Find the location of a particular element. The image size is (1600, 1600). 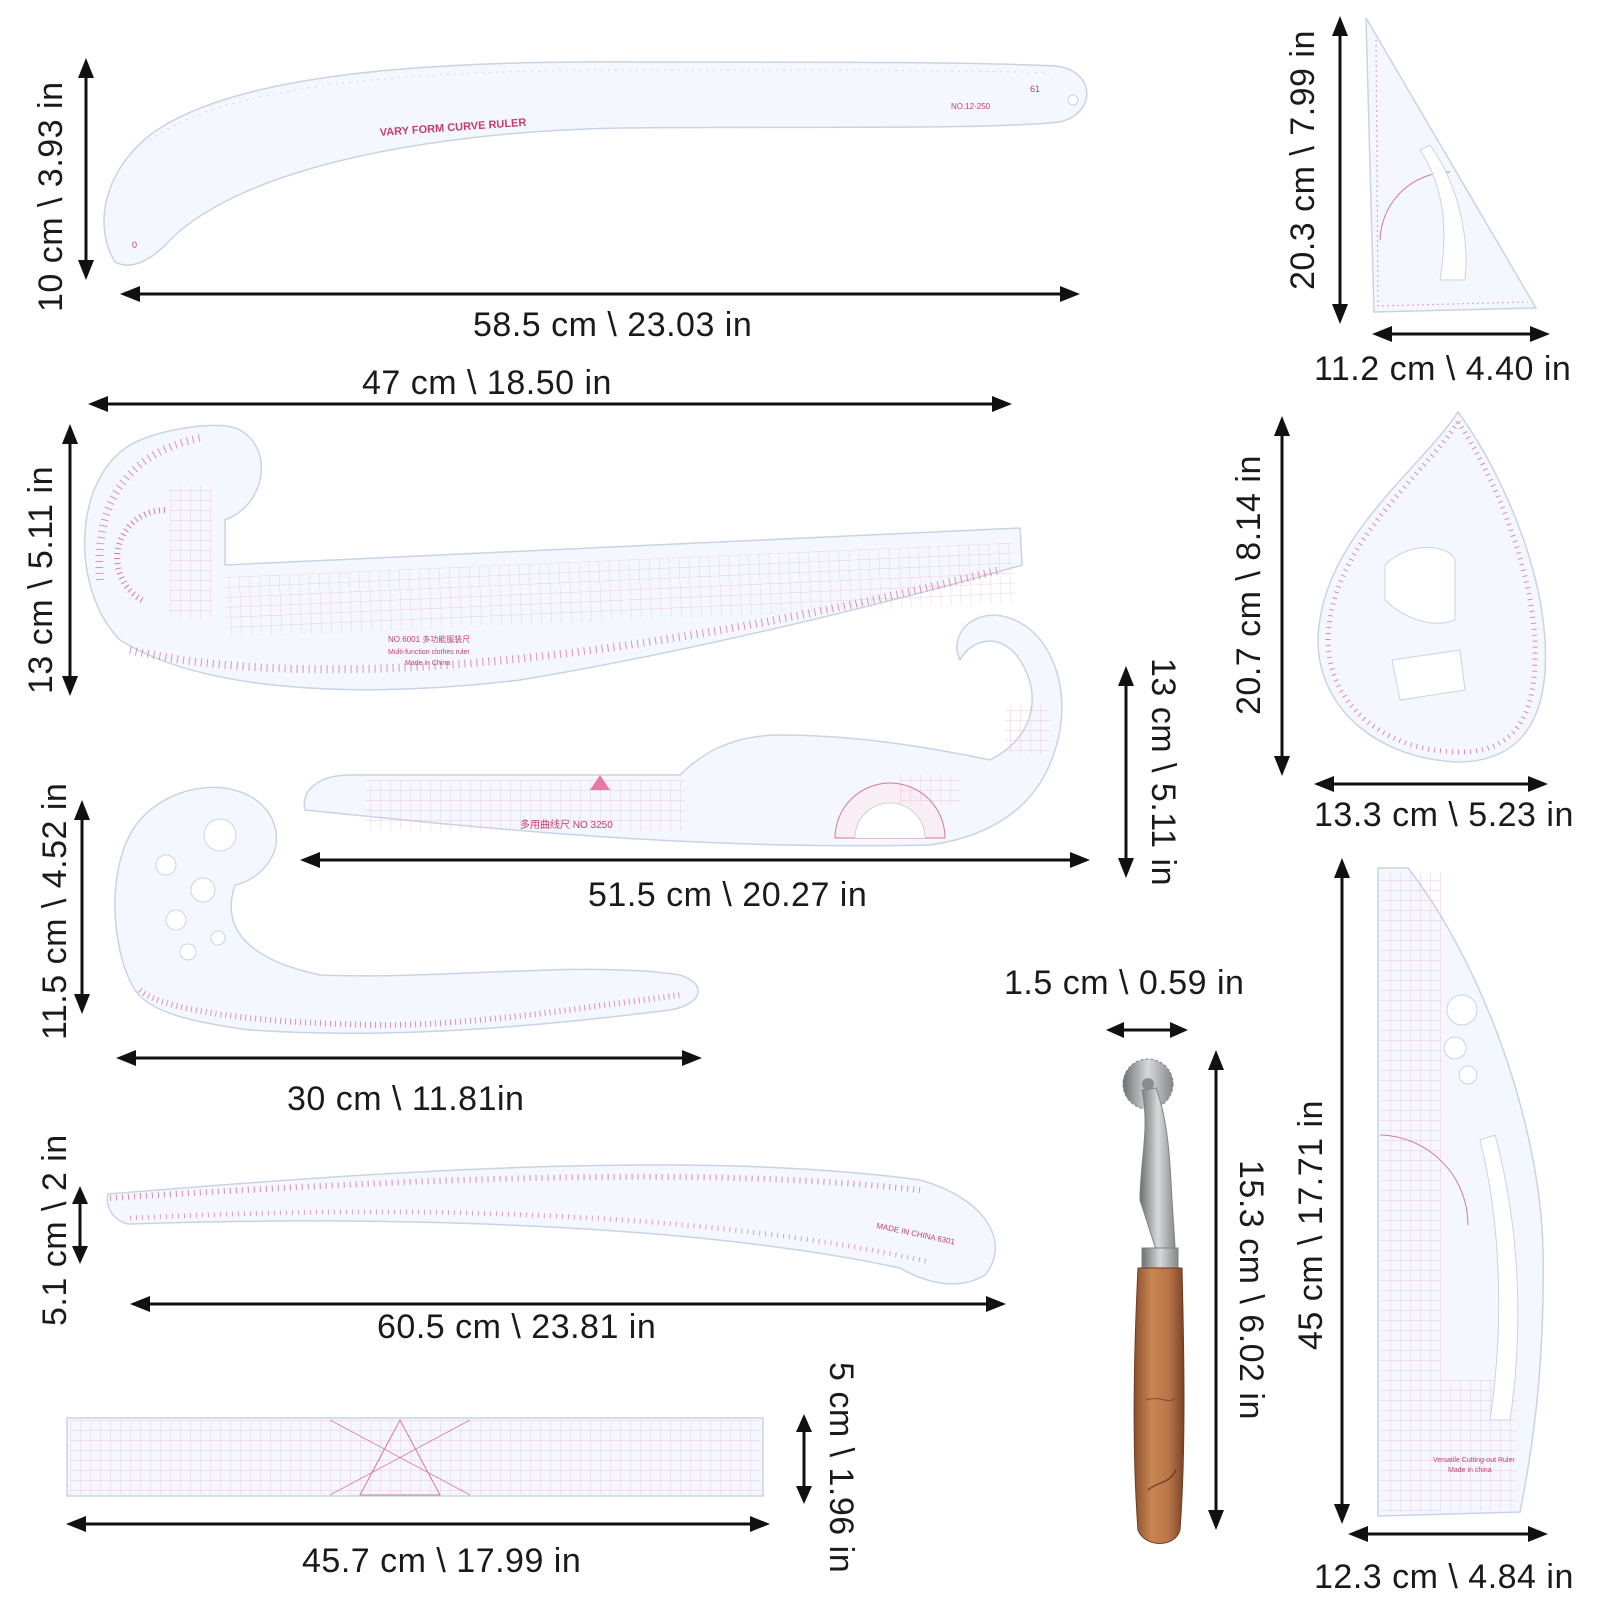

hook-curve-height-label: 13 cm \ 5.11 in is located at coordinates (1163, 772).